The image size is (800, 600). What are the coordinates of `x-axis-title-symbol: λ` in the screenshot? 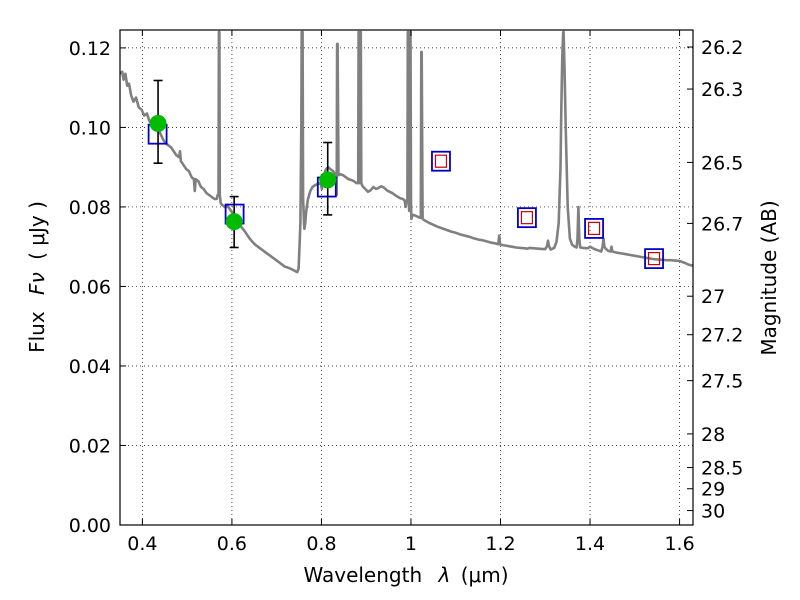 It's located at (444, 575).